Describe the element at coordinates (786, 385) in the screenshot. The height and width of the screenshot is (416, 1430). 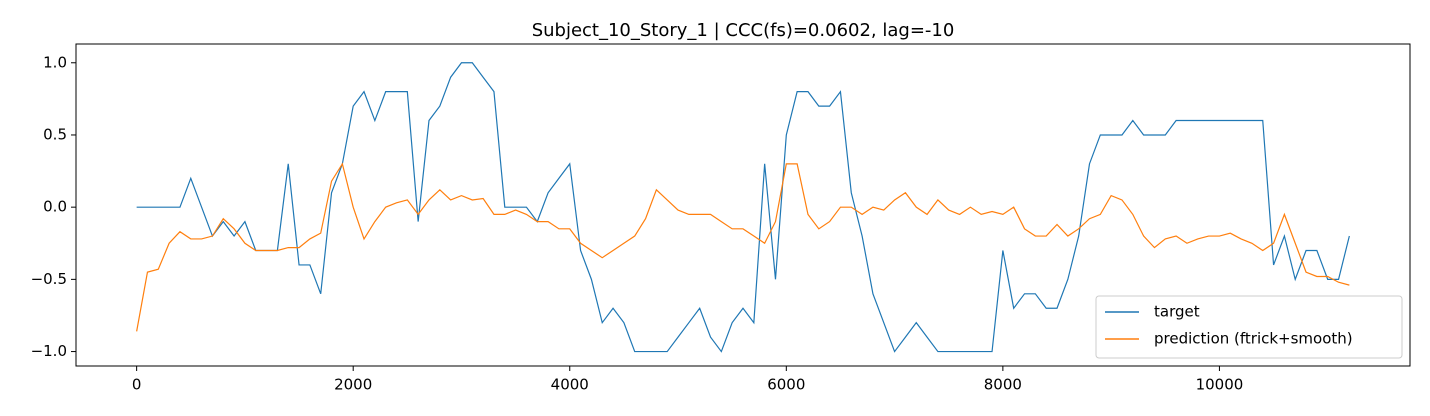
I see `x-tick-label: 6000` at that location.